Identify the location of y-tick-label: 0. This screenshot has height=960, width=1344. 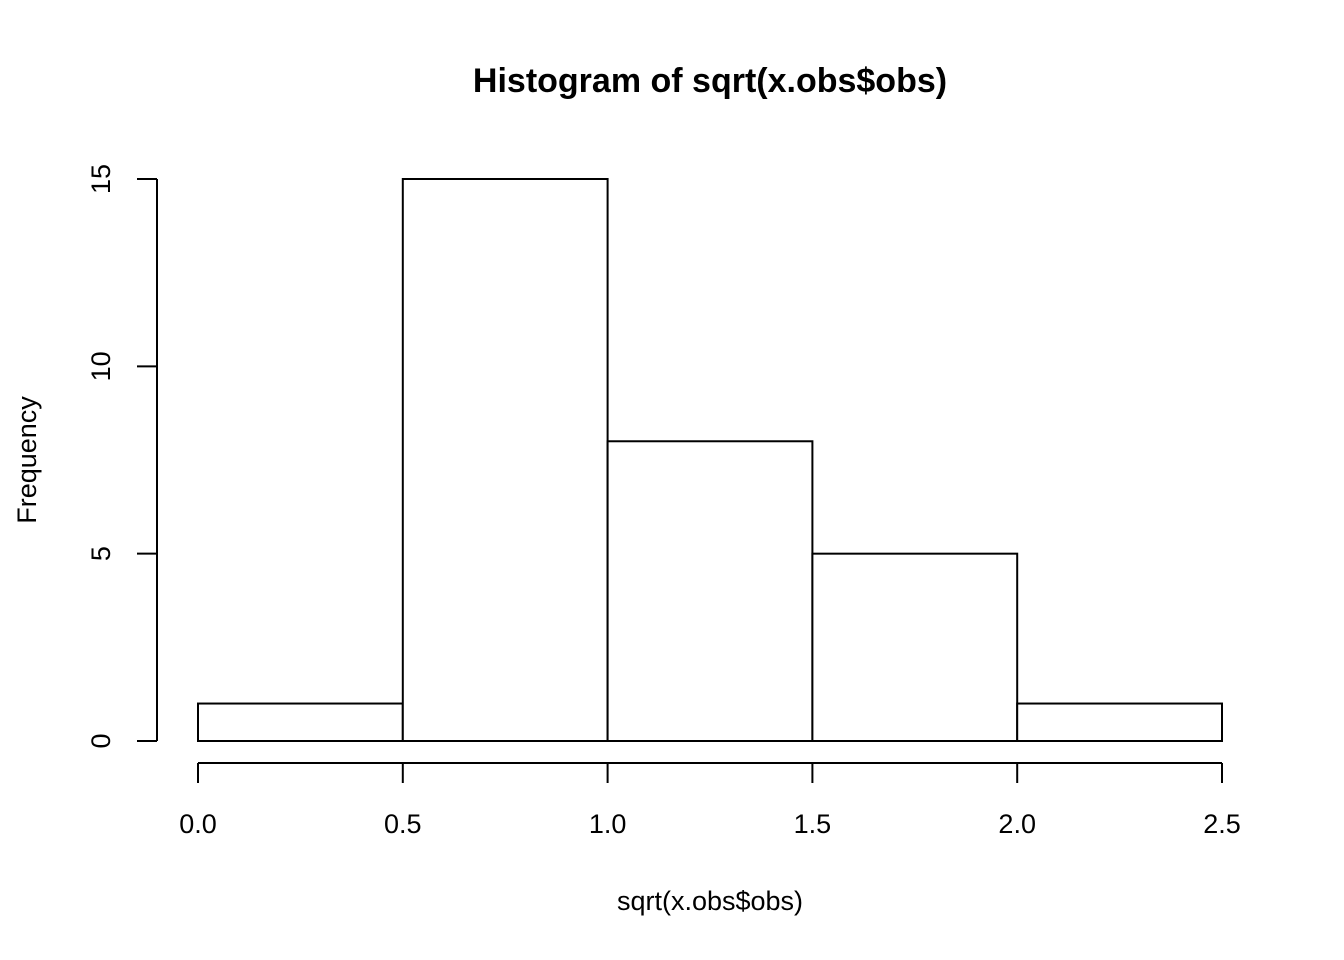
(101, 740).